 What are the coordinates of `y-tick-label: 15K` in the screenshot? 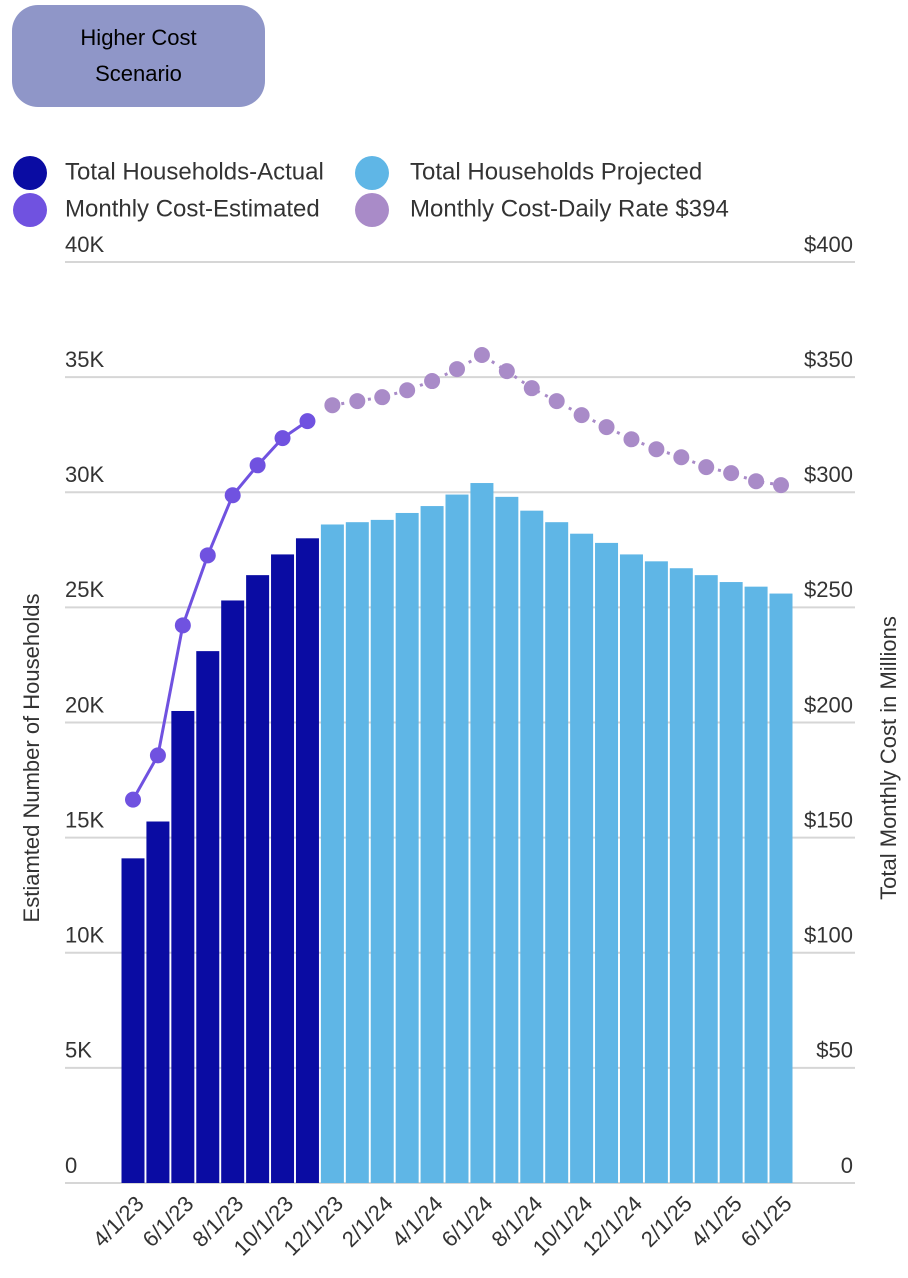 It's located at (84, 819).